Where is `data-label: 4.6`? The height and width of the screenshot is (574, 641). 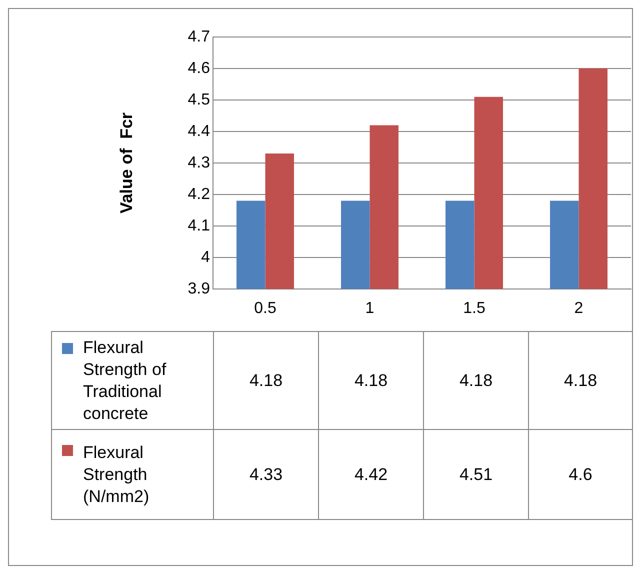 data-label: 4.6 is located at coordinates (580, 474).